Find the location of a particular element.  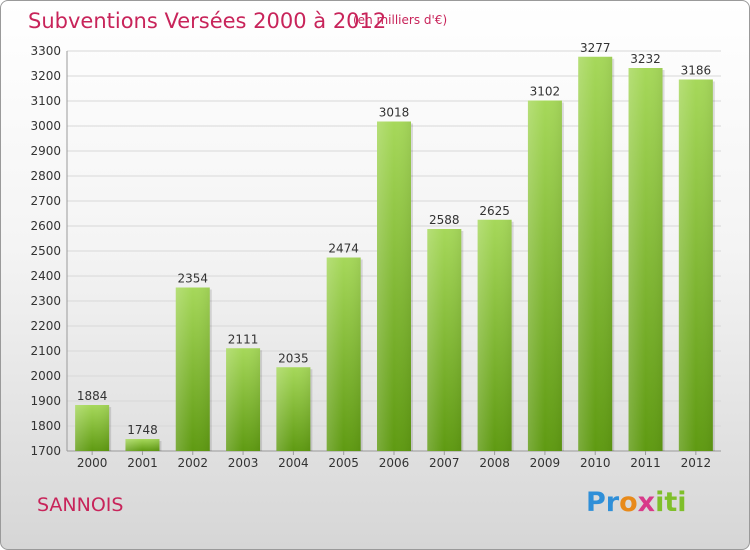

data-label: 2354 is located at coordinates (192, 279).